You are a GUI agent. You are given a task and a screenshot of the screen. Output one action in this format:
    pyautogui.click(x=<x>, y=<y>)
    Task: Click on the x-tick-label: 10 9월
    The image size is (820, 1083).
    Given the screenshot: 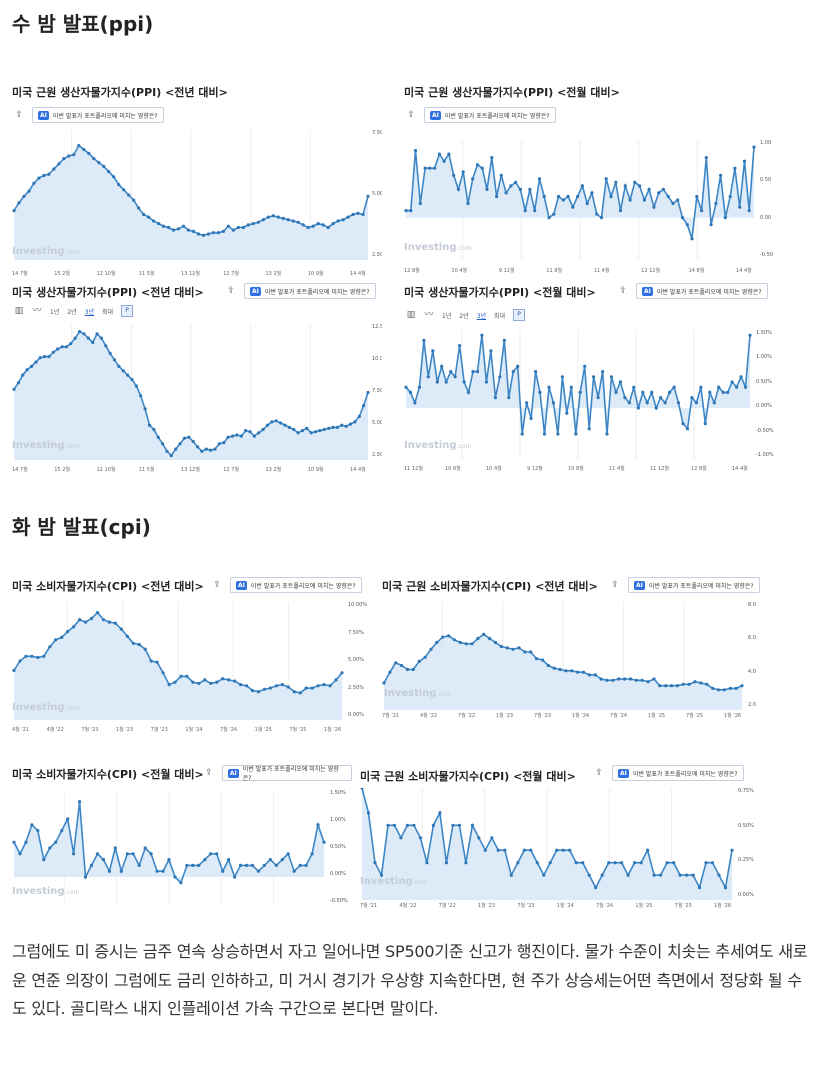 What is the action you would take?
    pyautogui.click(x=315, y=274)
    